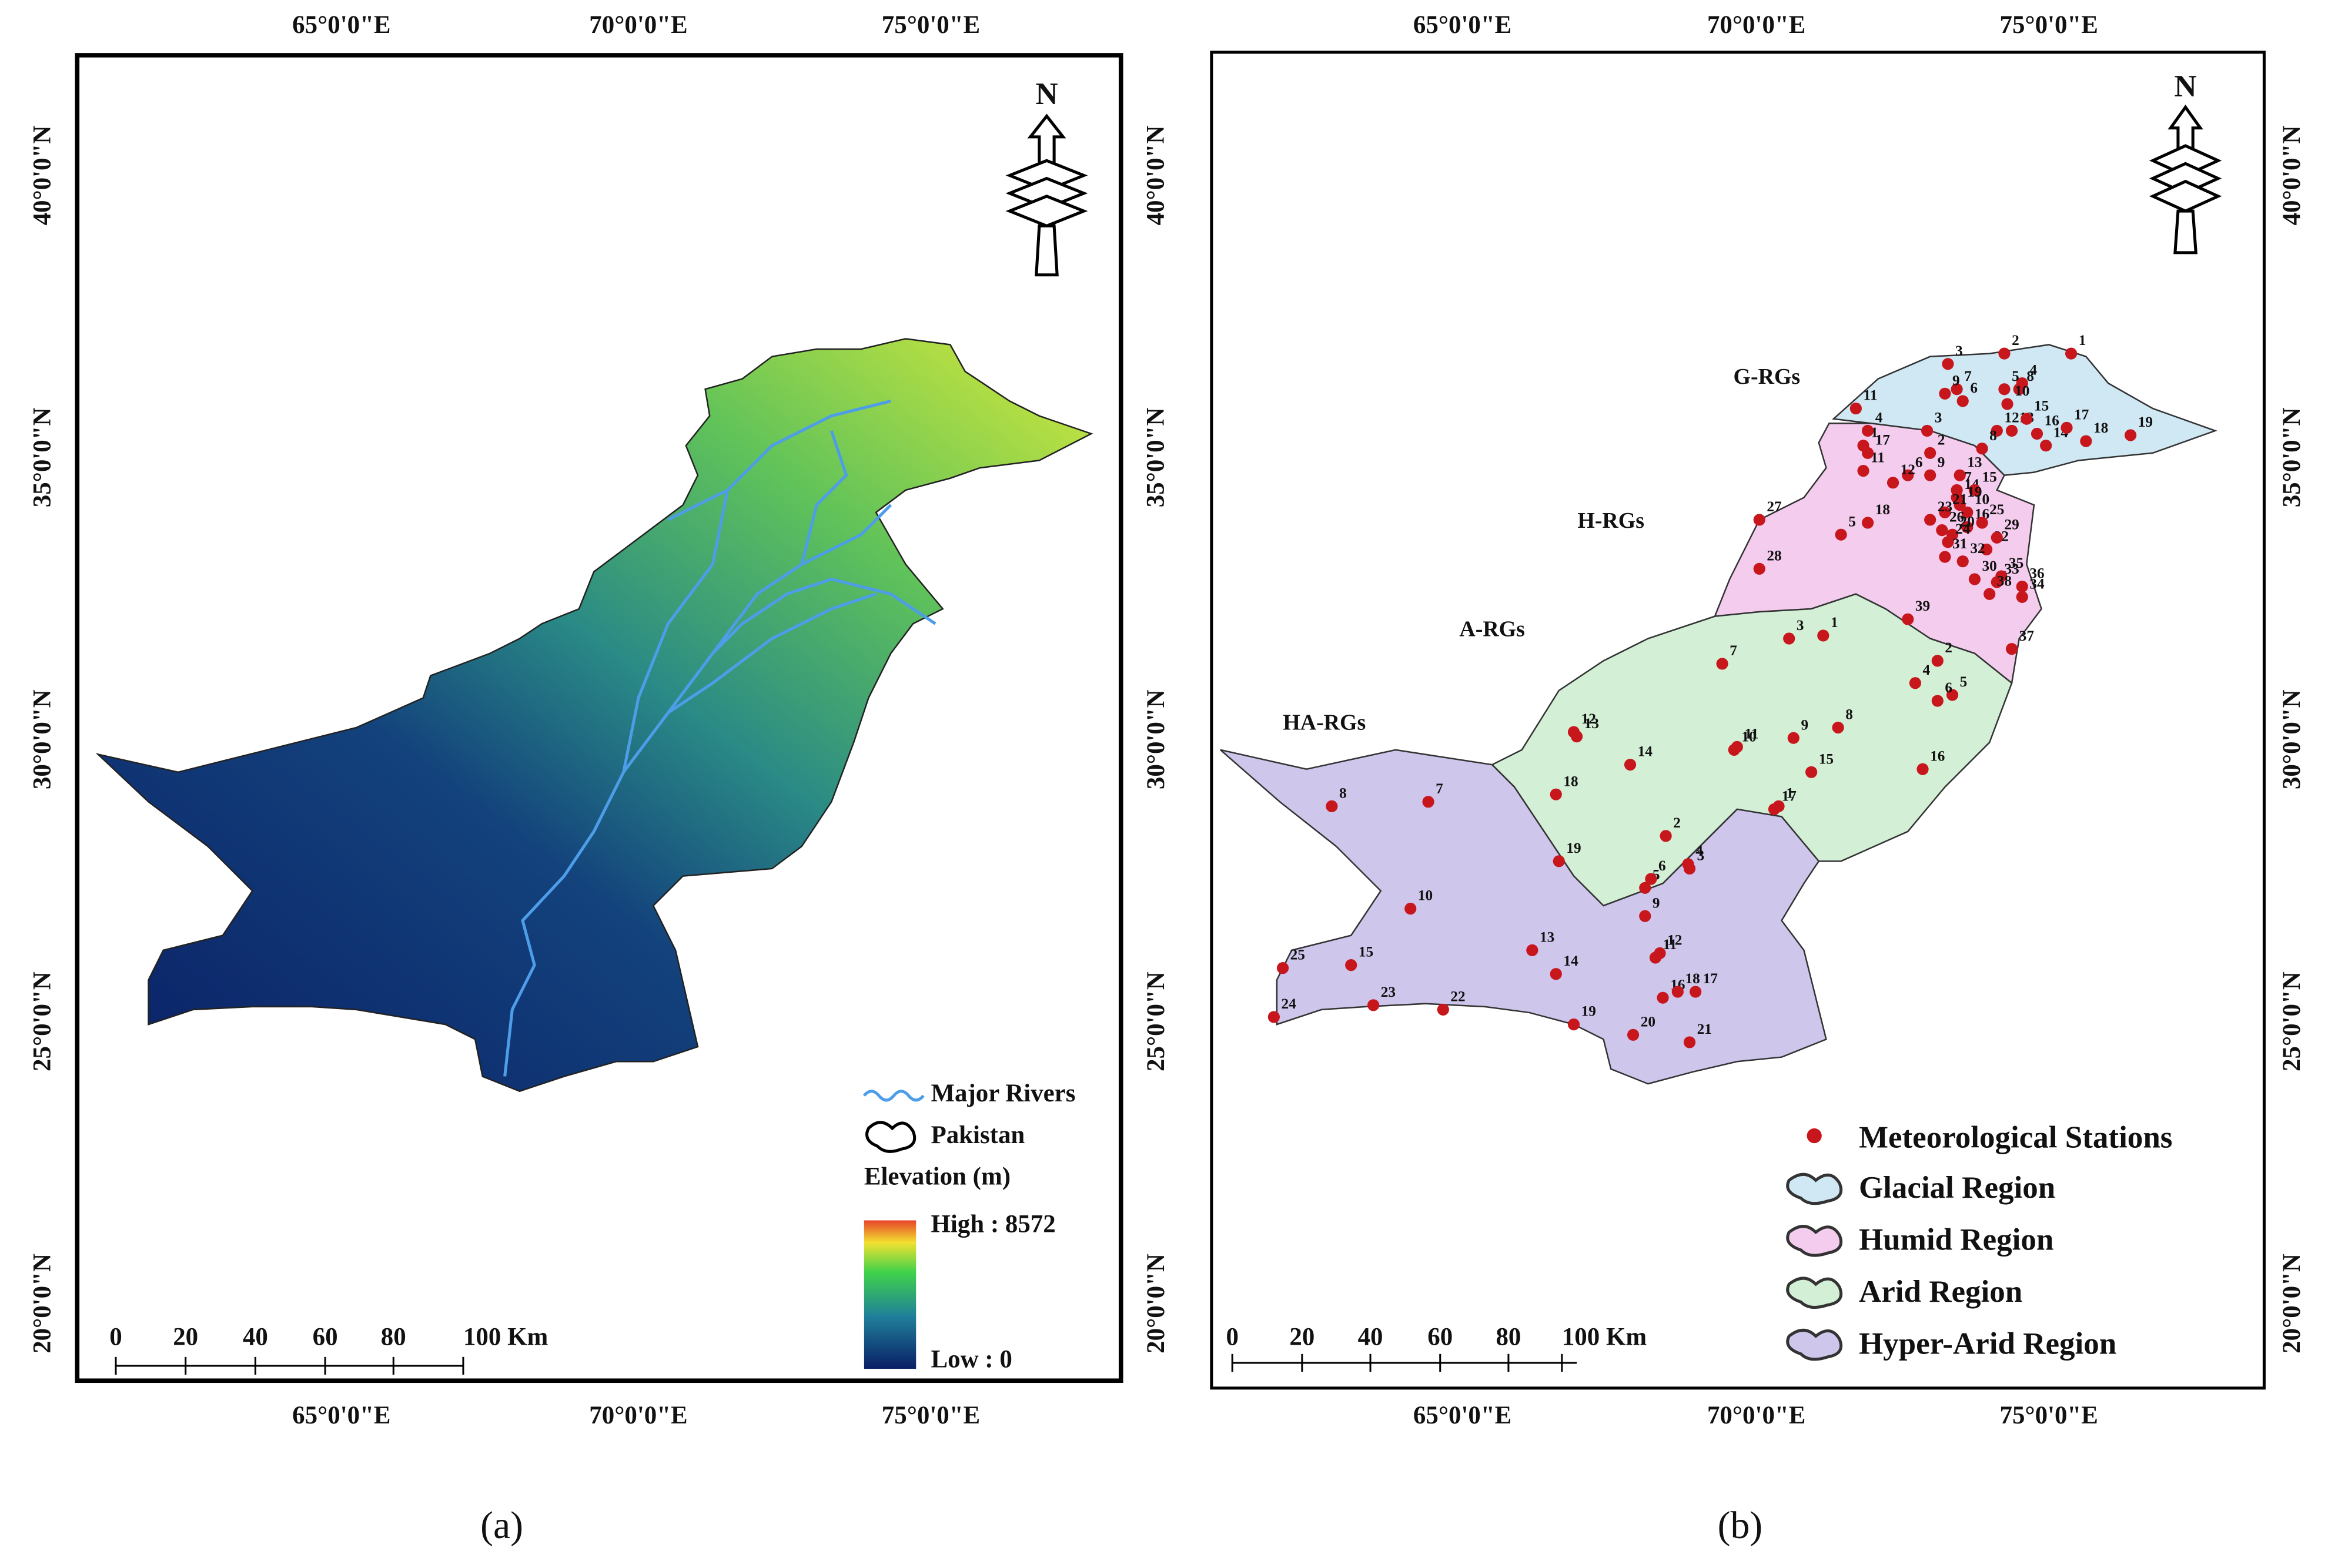 This screenshot has height=1568, width=2328. I want to click on station-label: 24, so click(1963, 529).